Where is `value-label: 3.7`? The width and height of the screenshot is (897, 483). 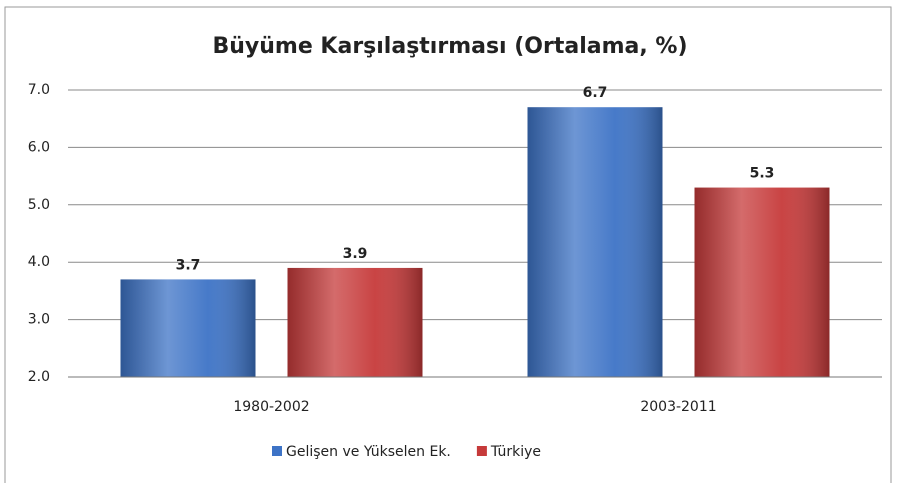 value-label: 3.7 is located at coordinates (188, 265).